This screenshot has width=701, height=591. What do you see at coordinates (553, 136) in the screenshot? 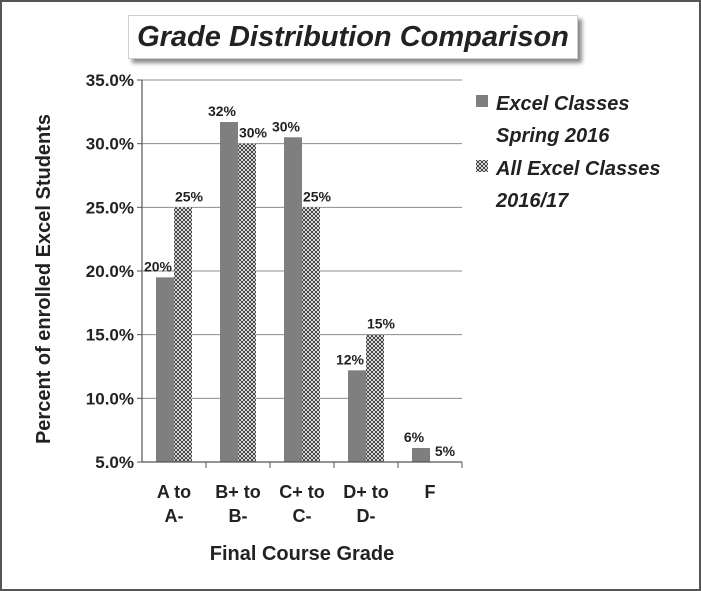
I see `legend-label: Spring 2016` at bounding box center [553, 136].